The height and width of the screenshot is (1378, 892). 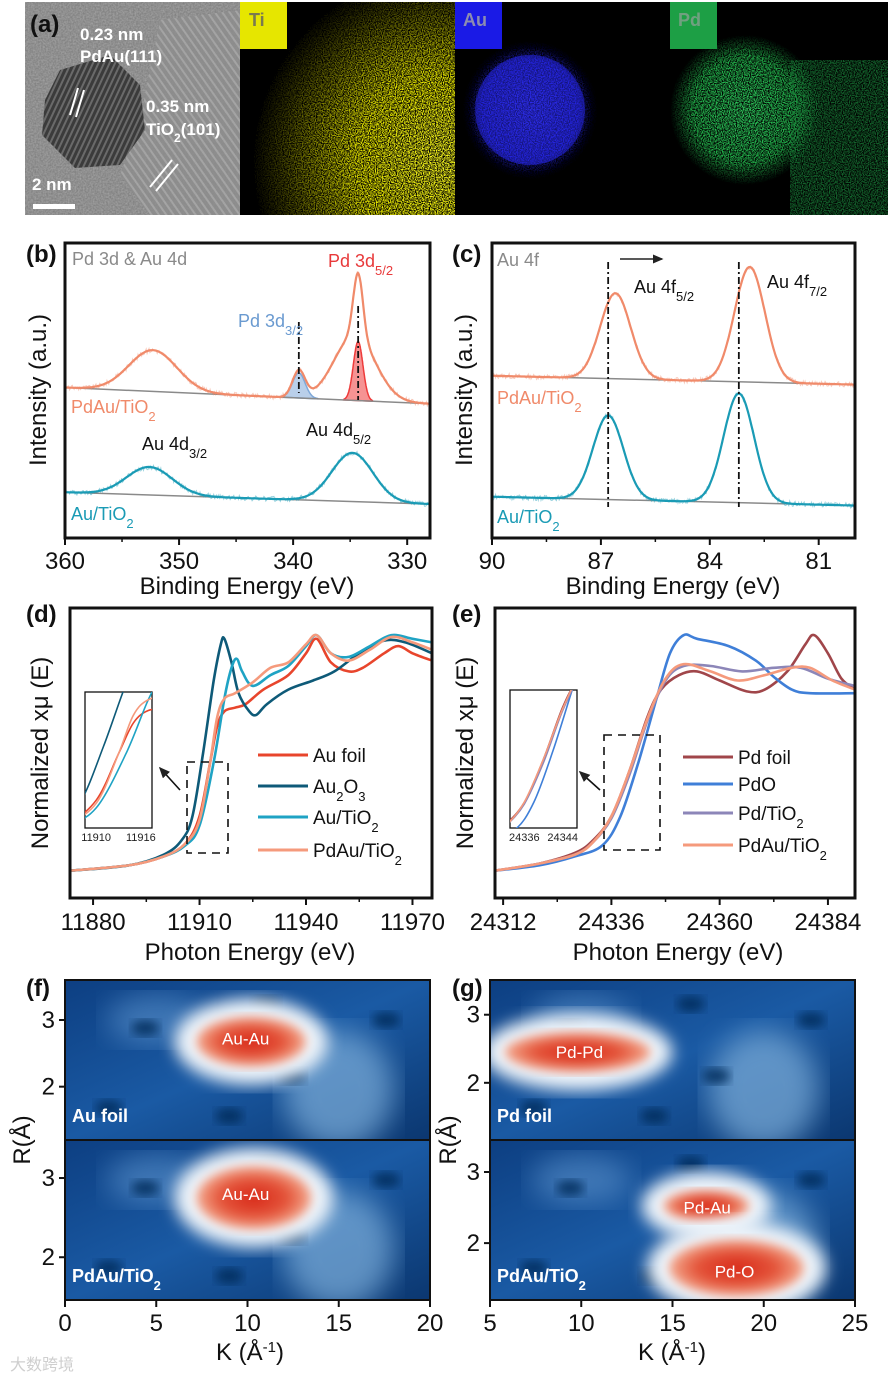 I want to click on map-label-au: Au, so click(x=475, y=20).